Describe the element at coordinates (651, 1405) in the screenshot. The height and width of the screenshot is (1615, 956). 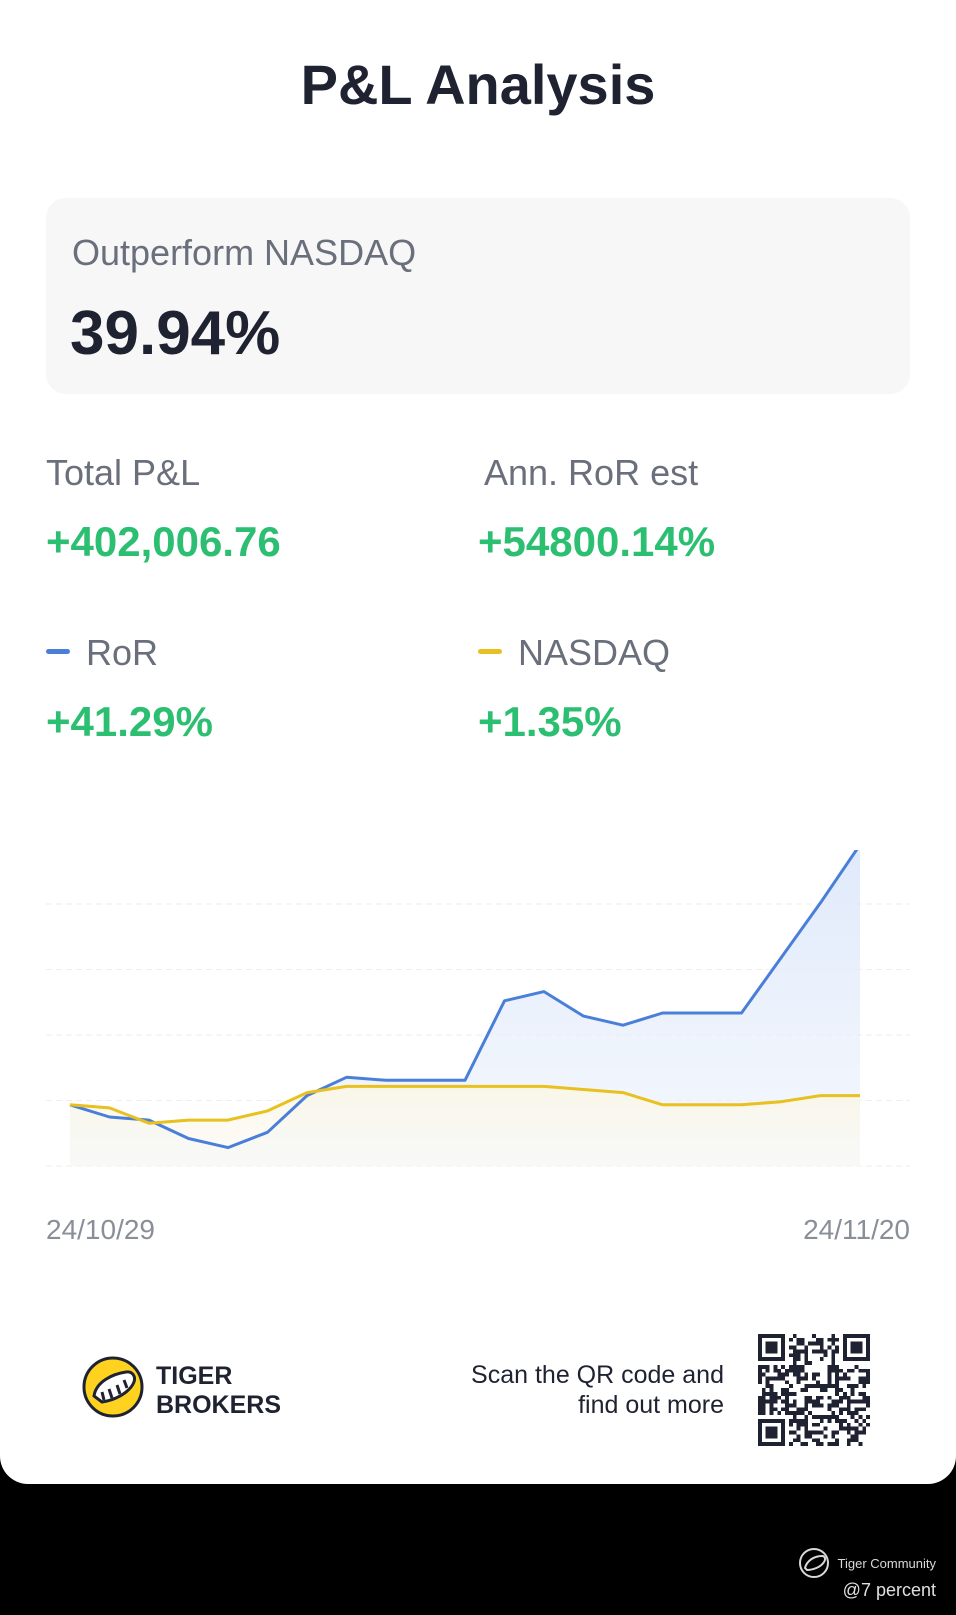
I see `scan-line-2: find out more` at that location.